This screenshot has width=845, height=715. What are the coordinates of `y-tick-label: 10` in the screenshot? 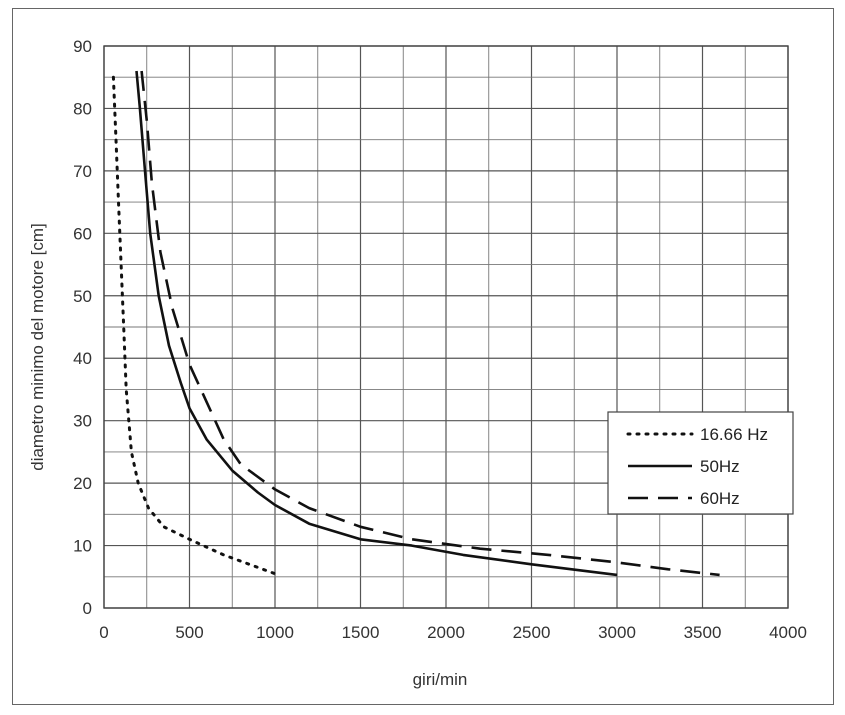 It's located at (82, 546).